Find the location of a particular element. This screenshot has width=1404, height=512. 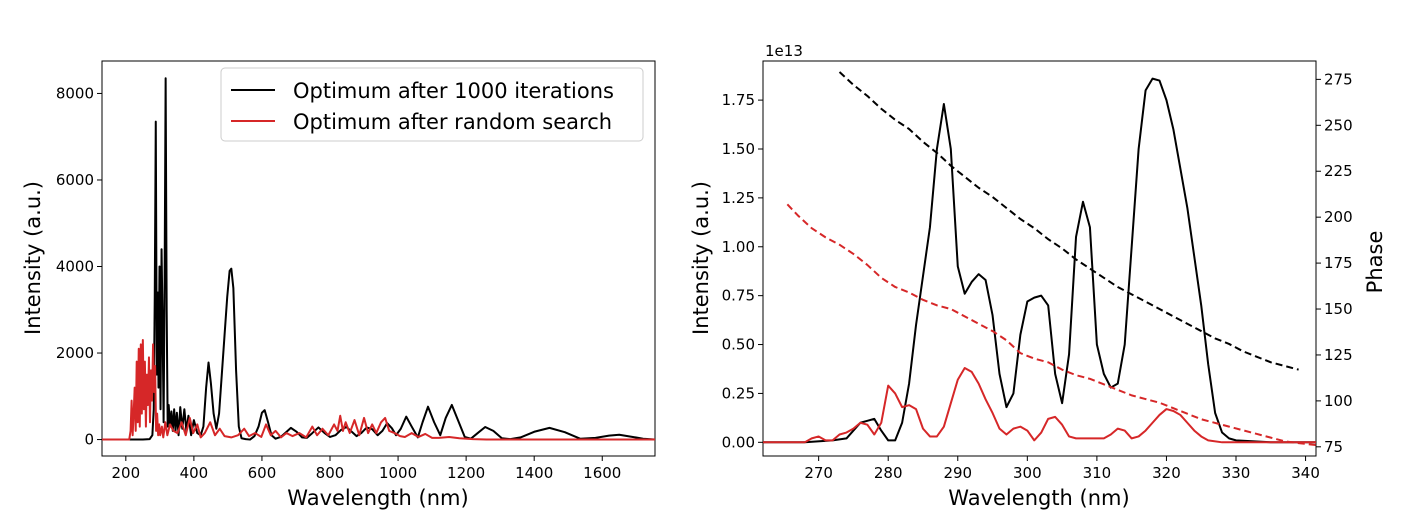

x-tick-label: 1200 is located at coordinates (466, 473).